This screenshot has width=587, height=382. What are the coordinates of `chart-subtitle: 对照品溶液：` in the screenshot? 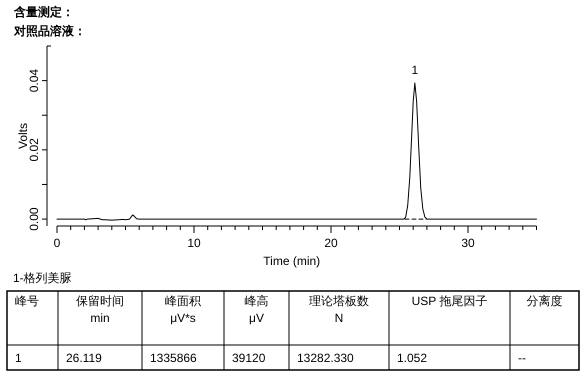 It's located at (49, 31).